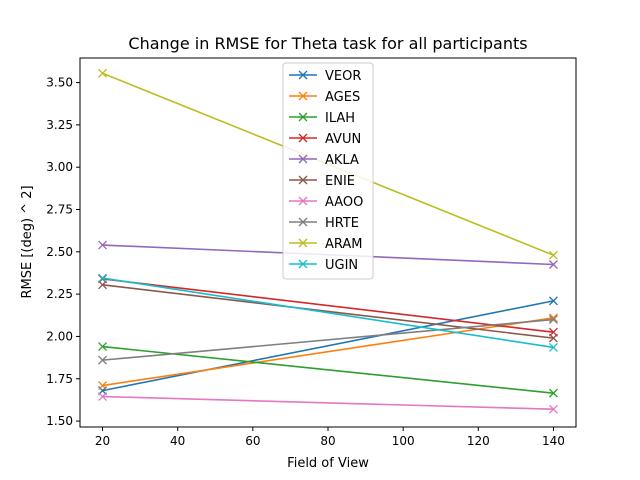 The height and width of the screenshot is (480, 640). Describe the element at coordinates (59, 83) in the screenshot. I see `y-tick-label: 3.50` at that location.